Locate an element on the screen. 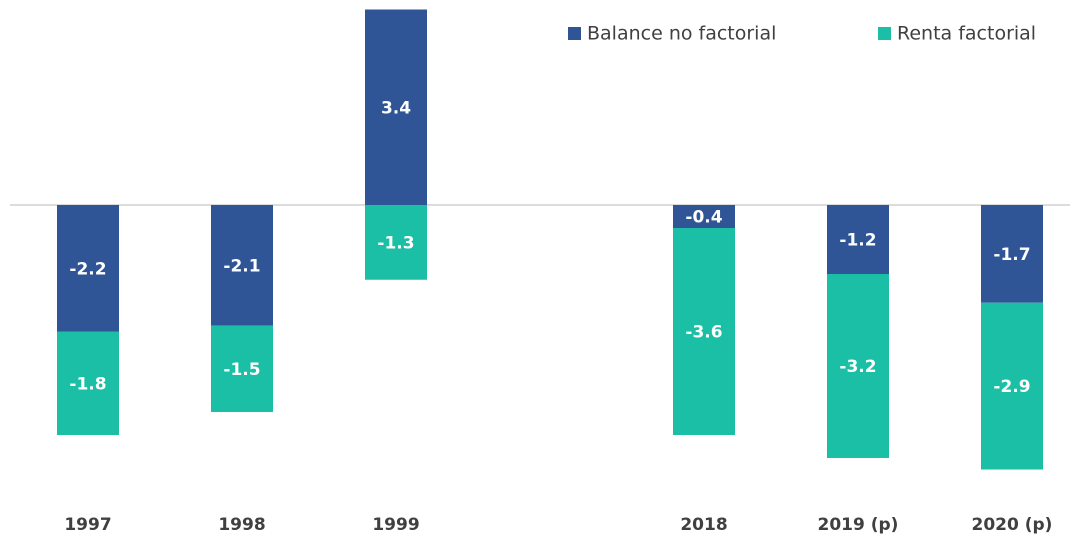 This screenshot has width=1079, height=540. data-label: -1.7 is located at coordinates (1011, 255).